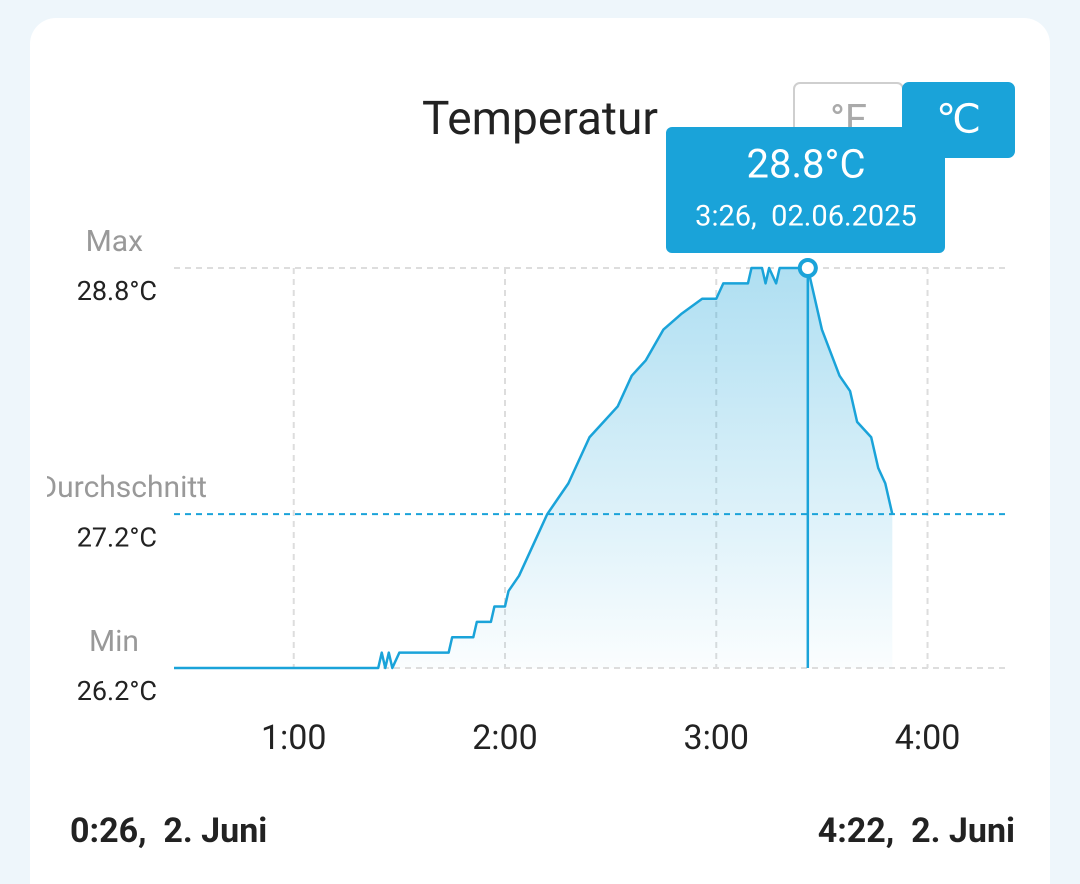  What do you see at coordinates (807, 268) in the screenshot?
I see `tooltip-marker` at bounding box center [807, 268].